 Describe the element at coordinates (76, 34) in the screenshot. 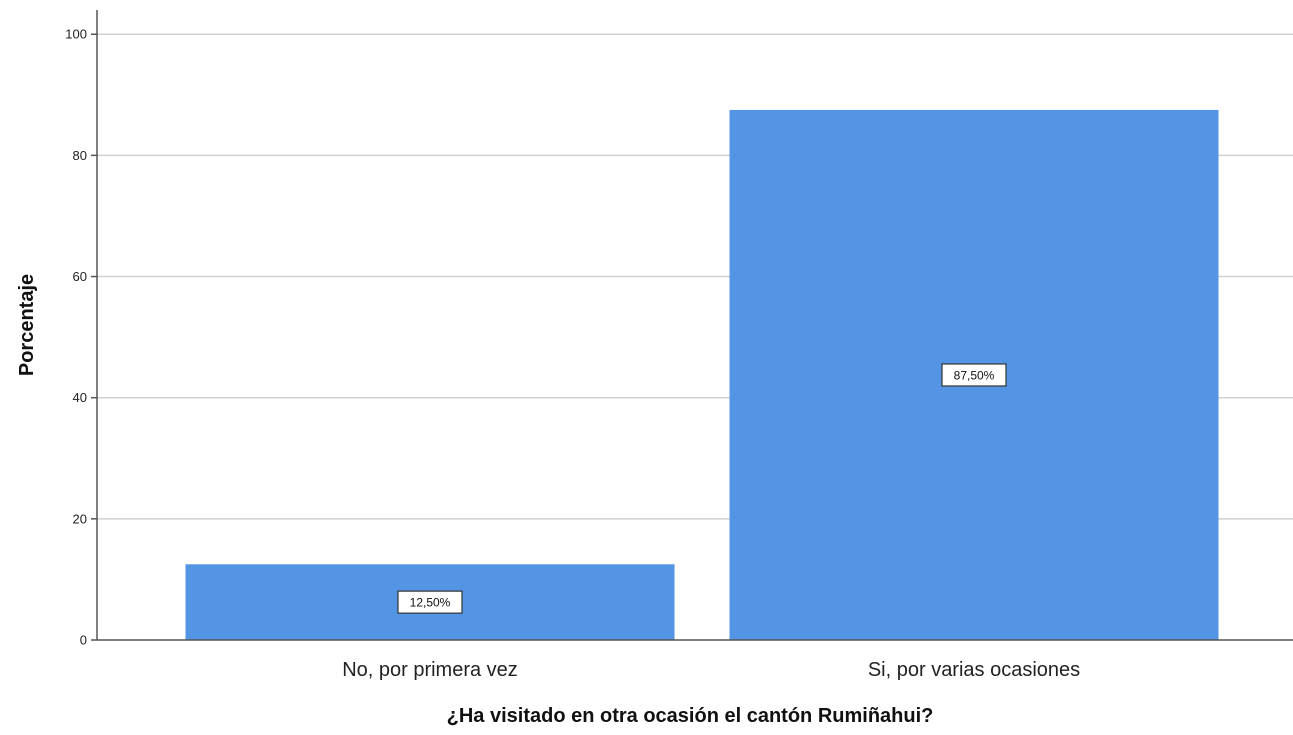

I see `y-tick-label: 100` at that location.